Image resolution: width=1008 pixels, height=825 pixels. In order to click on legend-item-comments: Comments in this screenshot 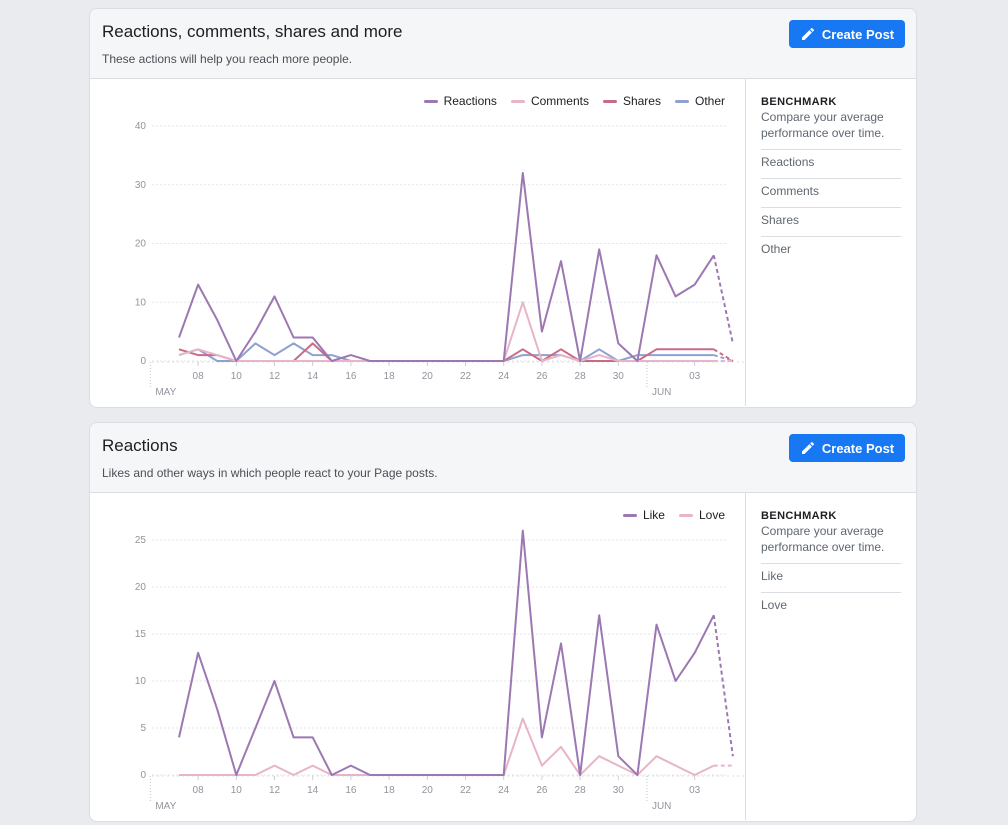, I will do `click(549, 101)`.